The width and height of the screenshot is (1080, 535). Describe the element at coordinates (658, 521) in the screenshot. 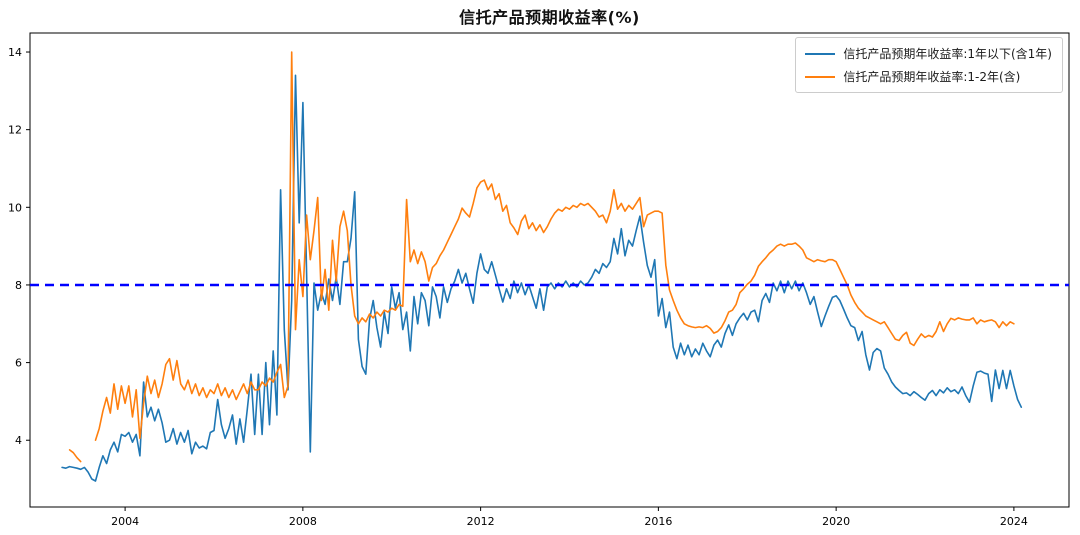

I see `x-tick-label: 2016` at that location.